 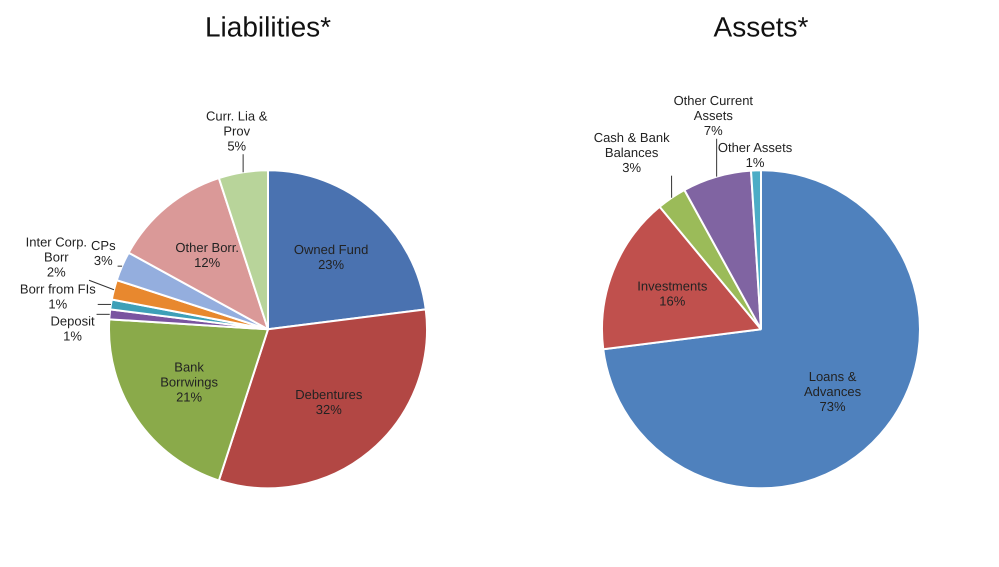 What do you see at coordinates (207, 262) in the screenshot?
I see `data-label: 12%` at bounding box center [207, 262].